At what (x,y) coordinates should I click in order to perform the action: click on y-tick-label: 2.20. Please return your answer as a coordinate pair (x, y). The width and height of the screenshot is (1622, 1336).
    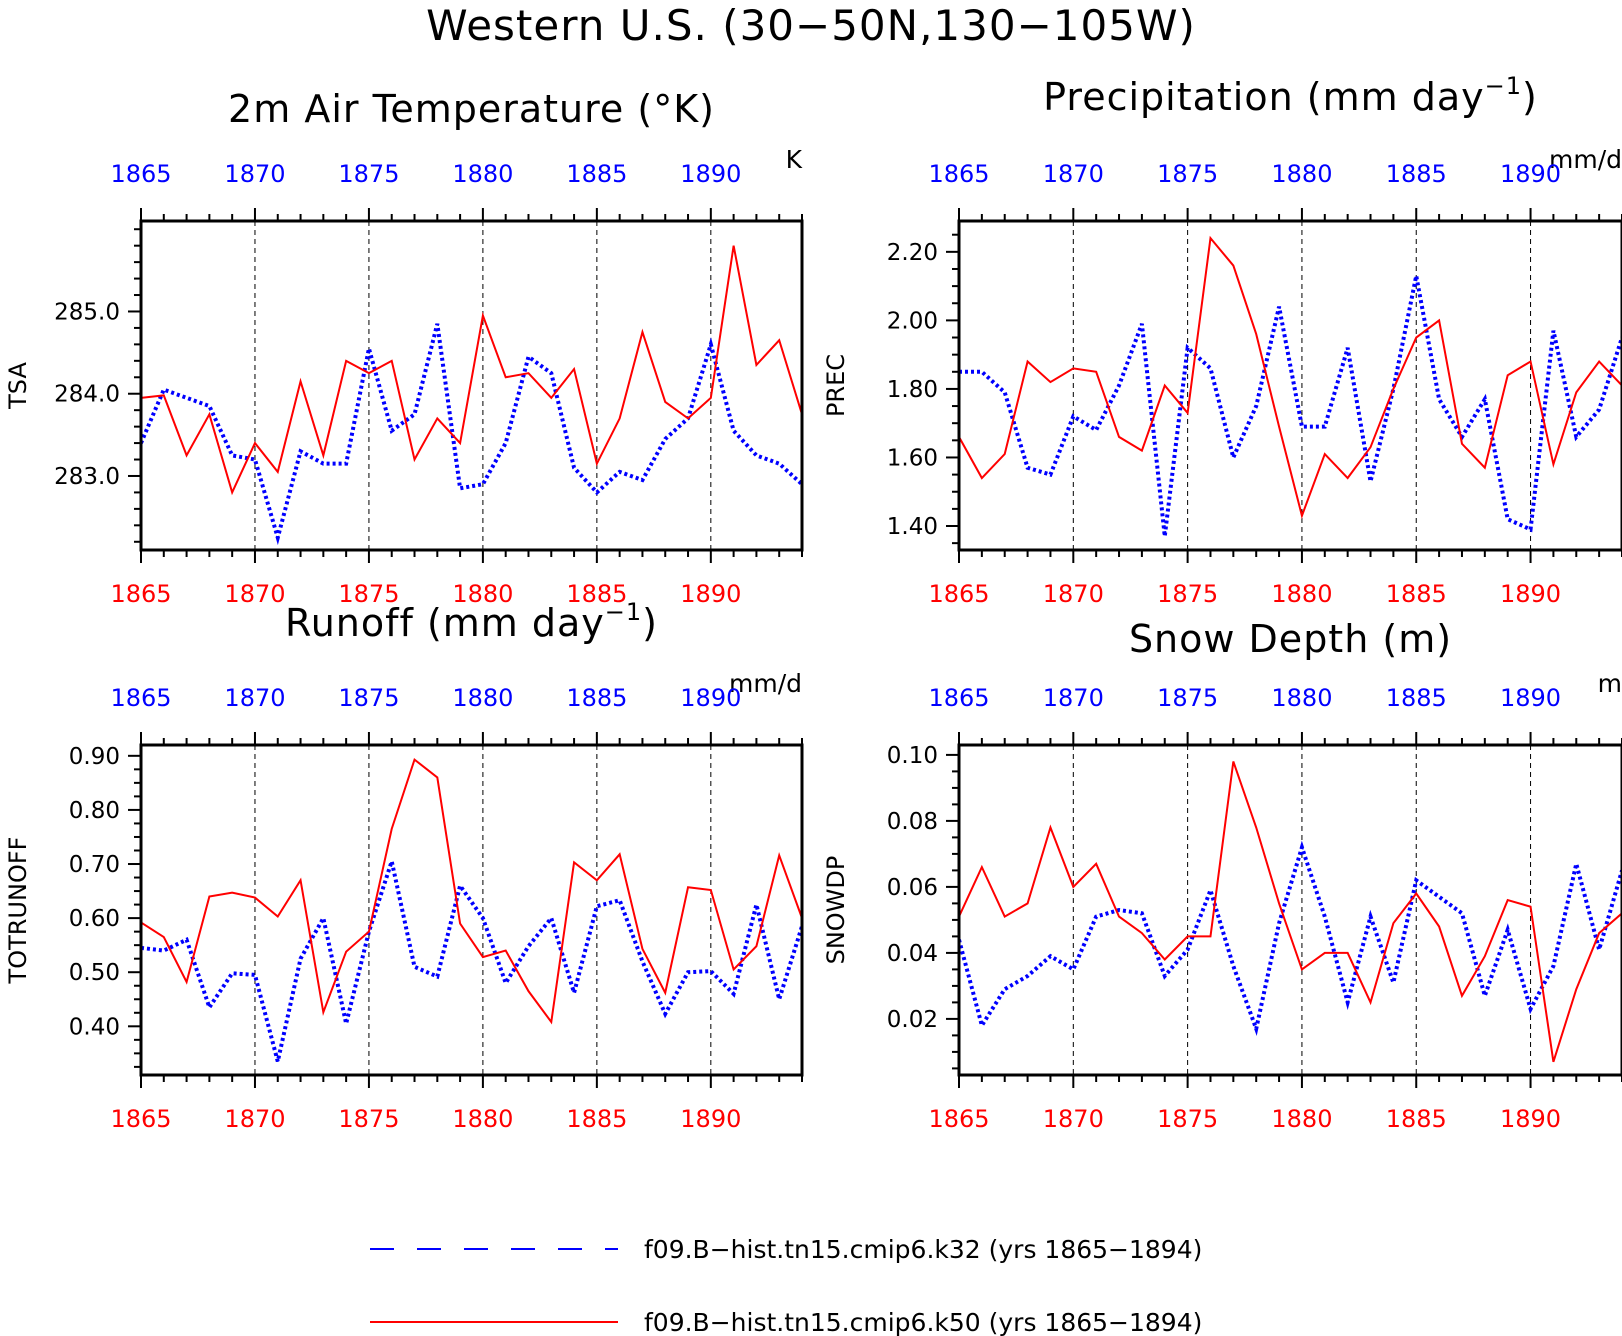
    Looking at the image, I should click on (912, 253).